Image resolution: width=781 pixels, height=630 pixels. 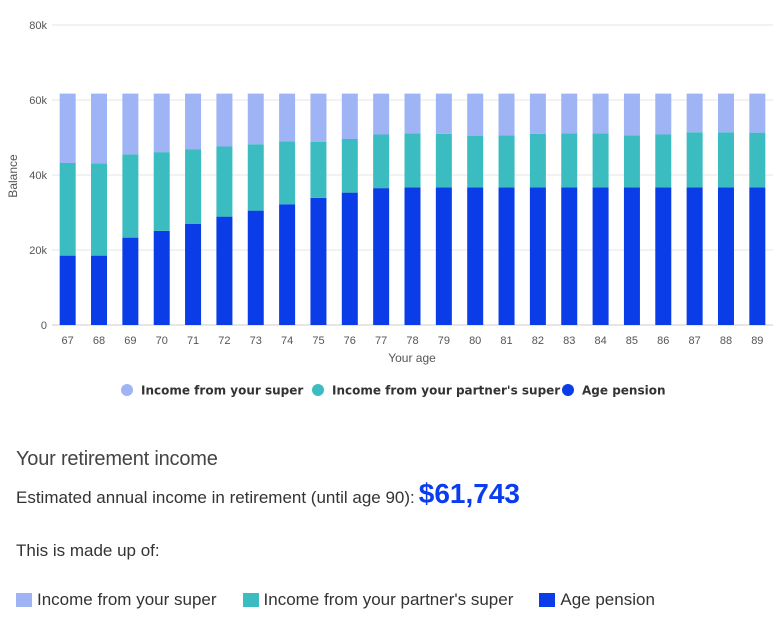 I want to click on legend-label: Income from your partner's super, so click(x=446, y=391).